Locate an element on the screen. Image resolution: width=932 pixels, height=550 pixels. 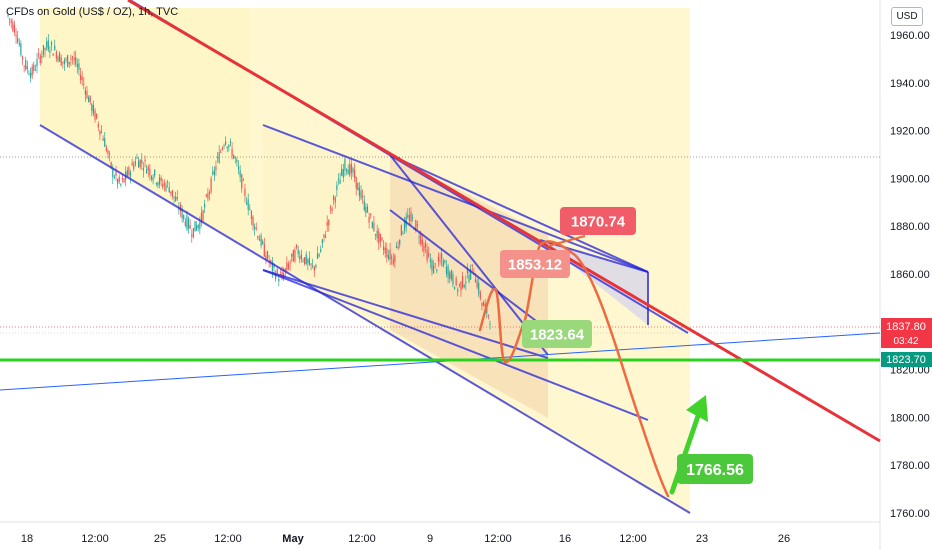
label-1766-box is located at coordinates (715, 469).